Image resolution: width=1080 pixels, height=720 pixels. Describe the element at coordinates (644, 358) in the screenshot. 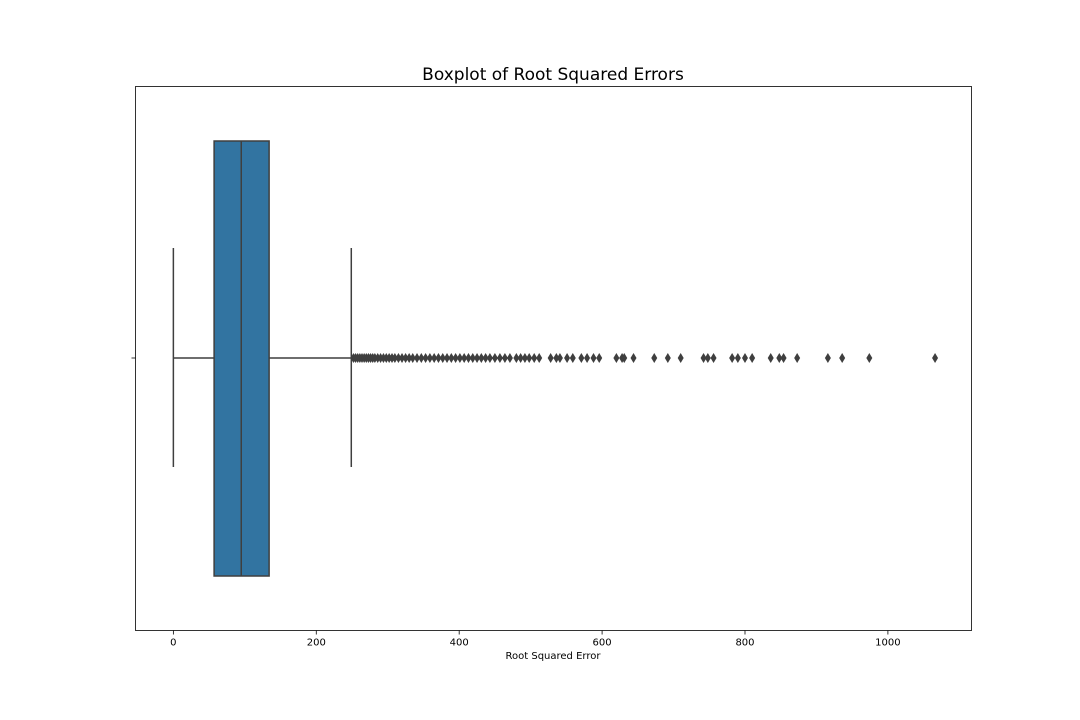

I see `outliers` at that location.